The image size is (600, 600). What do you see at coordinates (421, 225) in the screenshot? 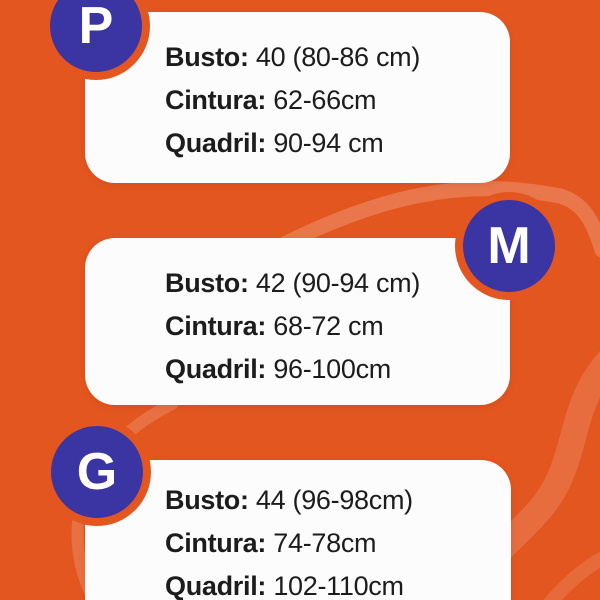
I see `swirl-arc-top` at bounding box center [421, 225].